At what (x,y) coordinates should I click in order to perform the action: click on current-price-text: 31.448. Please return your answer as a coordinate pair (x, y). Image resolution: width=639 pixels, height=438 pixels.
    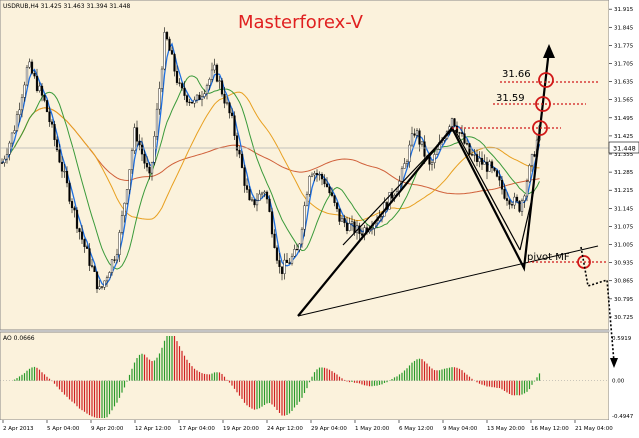
    Looking at the image, I should click on (624, 149).